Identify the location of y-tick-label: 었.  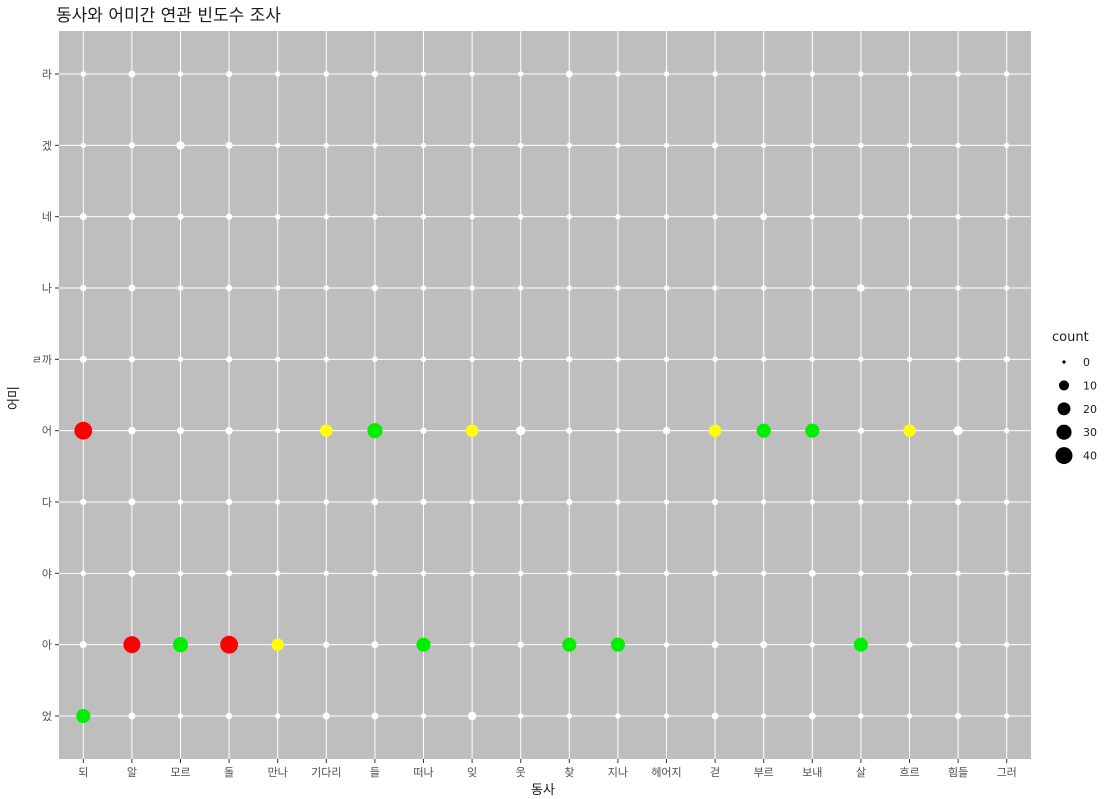
(47, 716).